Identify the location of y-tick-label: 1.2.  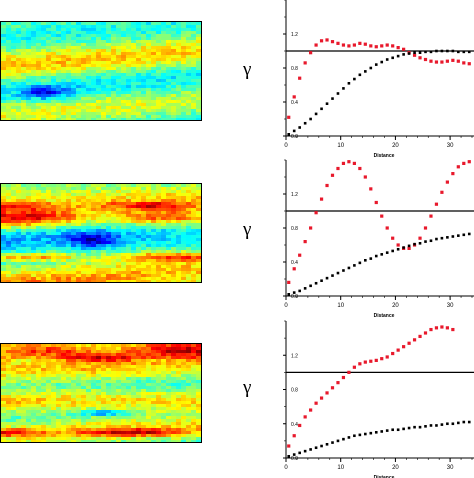
(294, 35).